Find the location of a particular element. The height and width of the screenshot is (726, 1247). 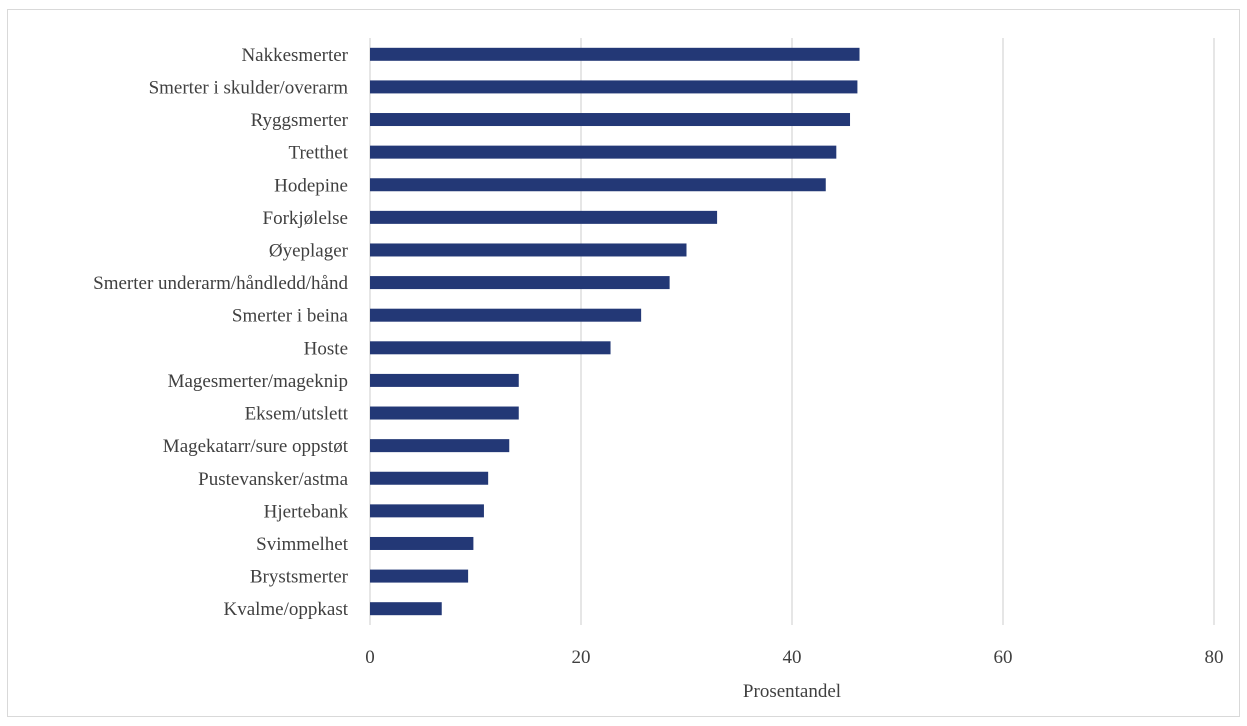

category-label: Ryggsmerter is located at coordinates (300, 120).